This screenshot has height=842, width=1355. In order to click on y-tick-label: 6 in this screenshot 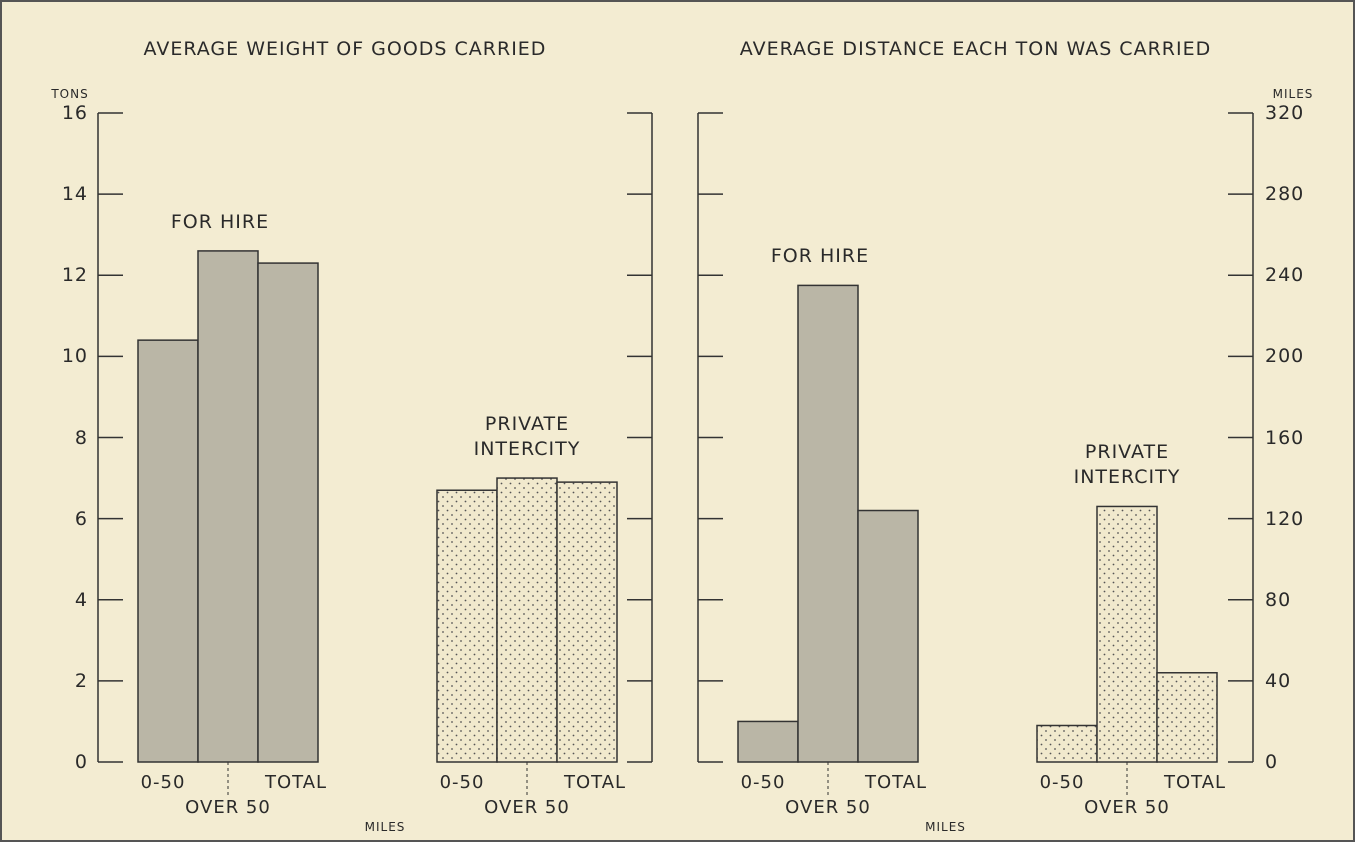, I will do `click(81, 518)`.